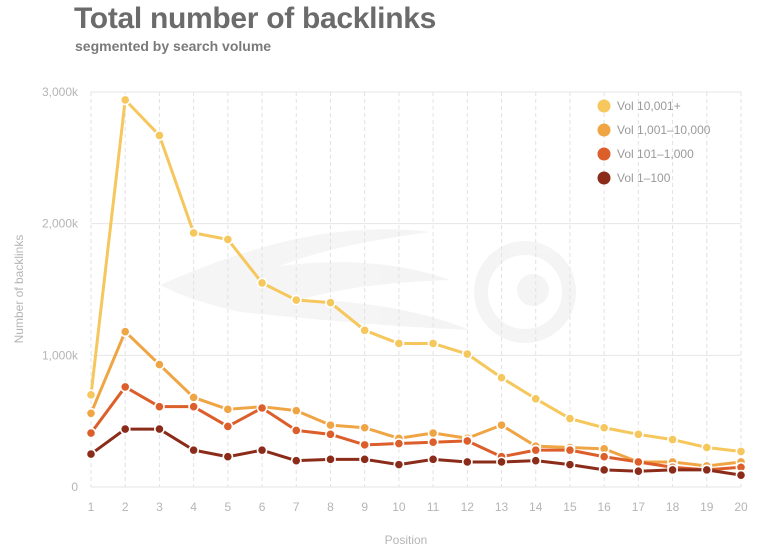  Describe the element at coordinates (159, 507) in the screenshot. I see `x-tick-label: 3` at that location.